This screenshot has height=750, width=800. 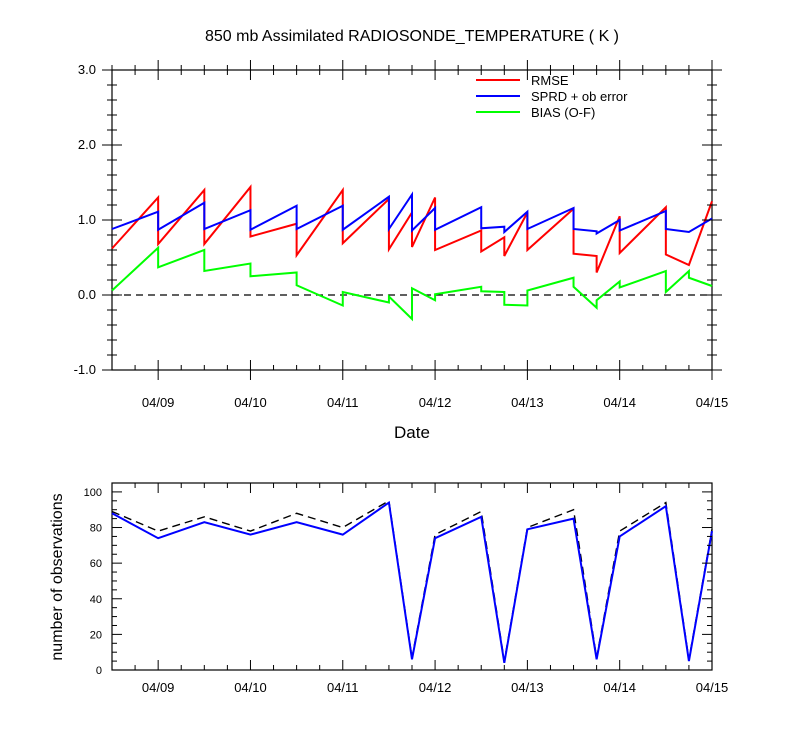 What do you see at coordinates (412, 432) in the screenshot?
I see `top-x-axis-label: Date` at bounding box center [412, 432].